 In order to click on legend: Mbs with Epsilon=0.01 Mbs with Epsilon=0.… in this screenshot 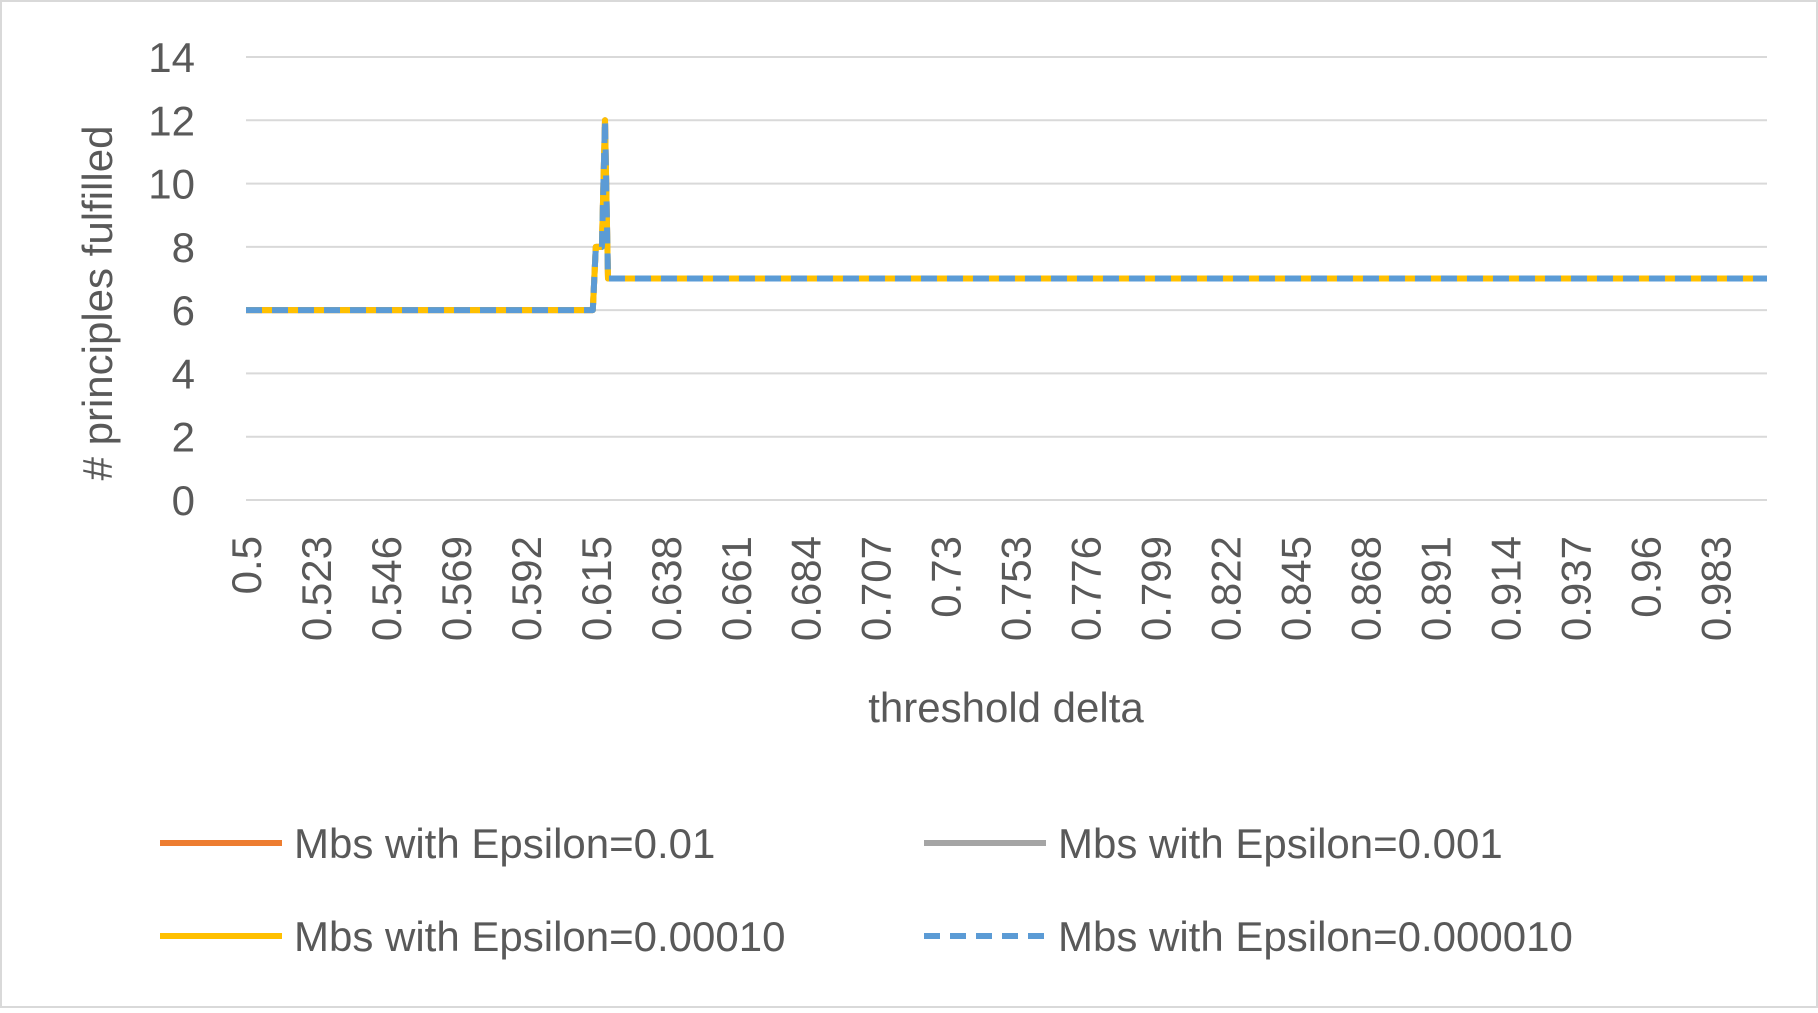, I will do `click(866, 890)`.